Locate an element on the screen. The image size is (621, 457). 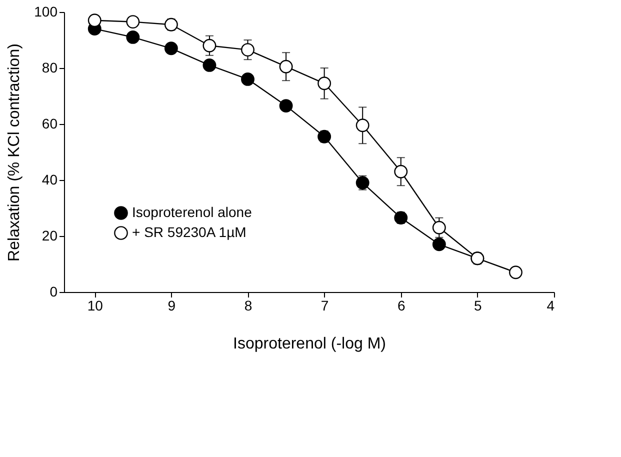
y-tick-label: 40 is located at coordinates (50, 180).